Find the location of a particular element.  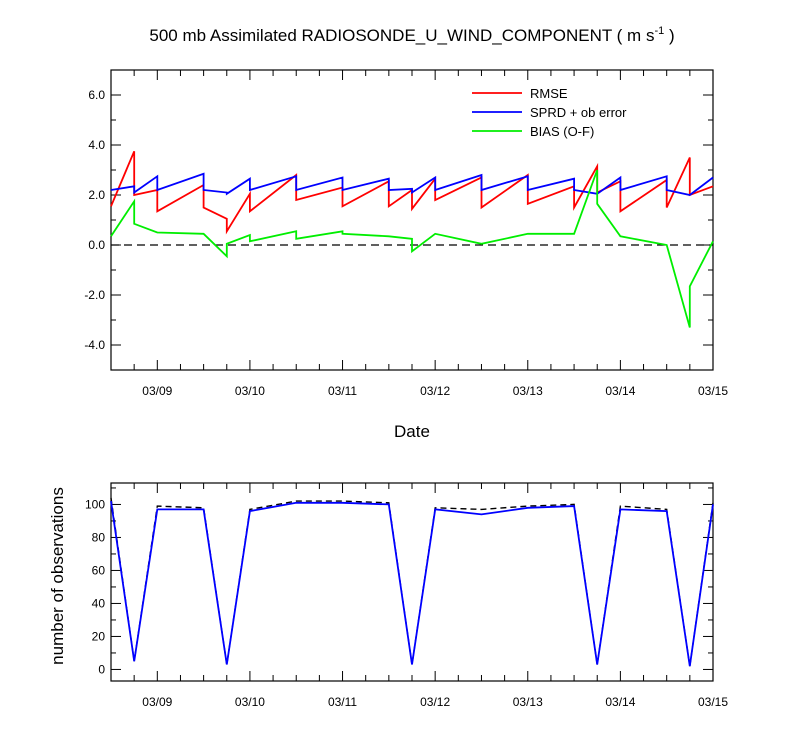

legend-label: RMSE is located at coordinates (549, 93).